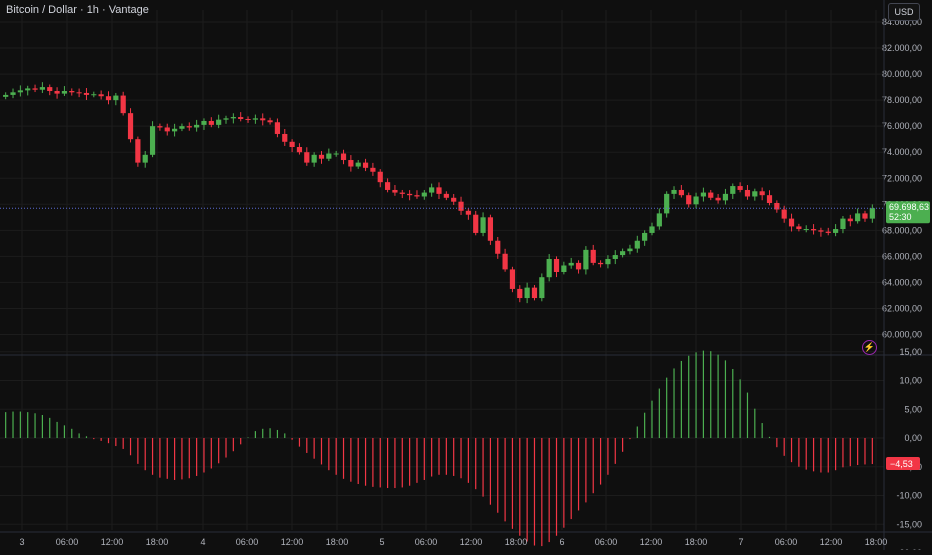  Describe the element at coordinates (901, 464) in the screenshot. I see `indicator-value-label: −4,53` at that location.